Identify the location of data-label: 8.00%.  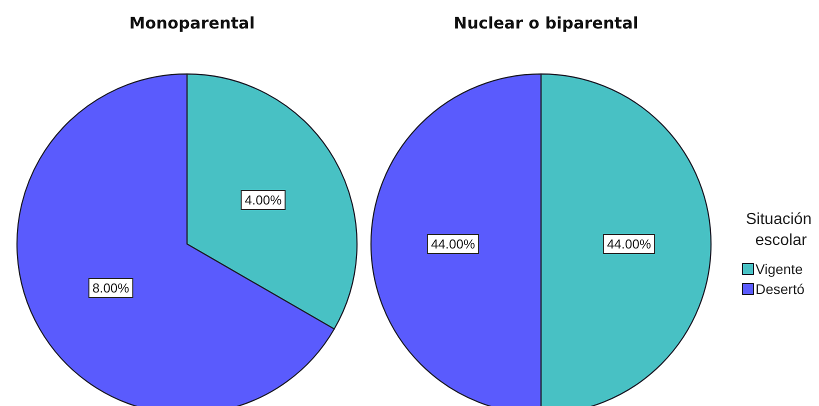
(111, 288).